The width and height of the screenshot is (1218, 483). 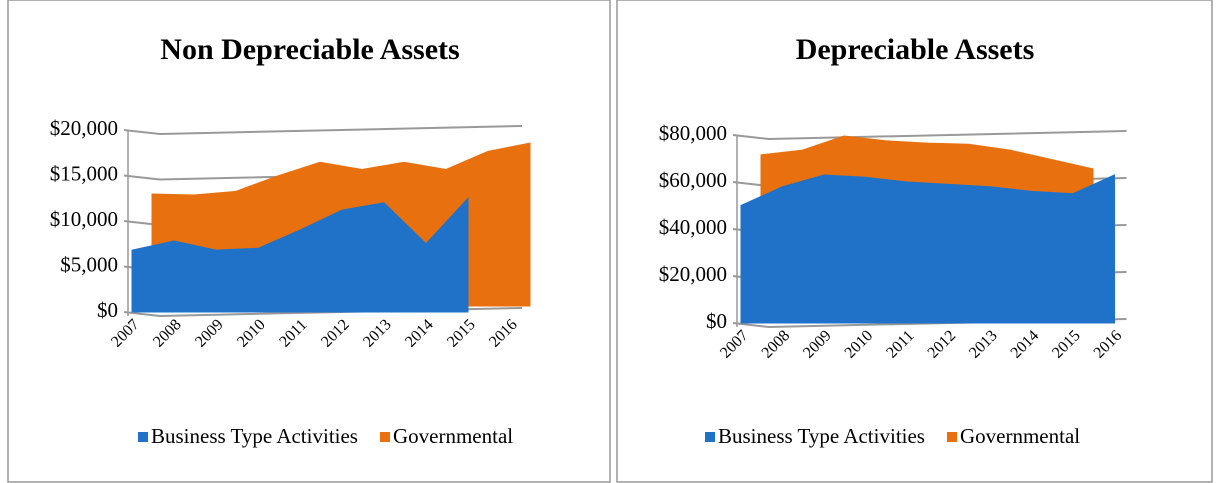 I want to click on y-tick-label: $15,000, so click(x=84, y=173).